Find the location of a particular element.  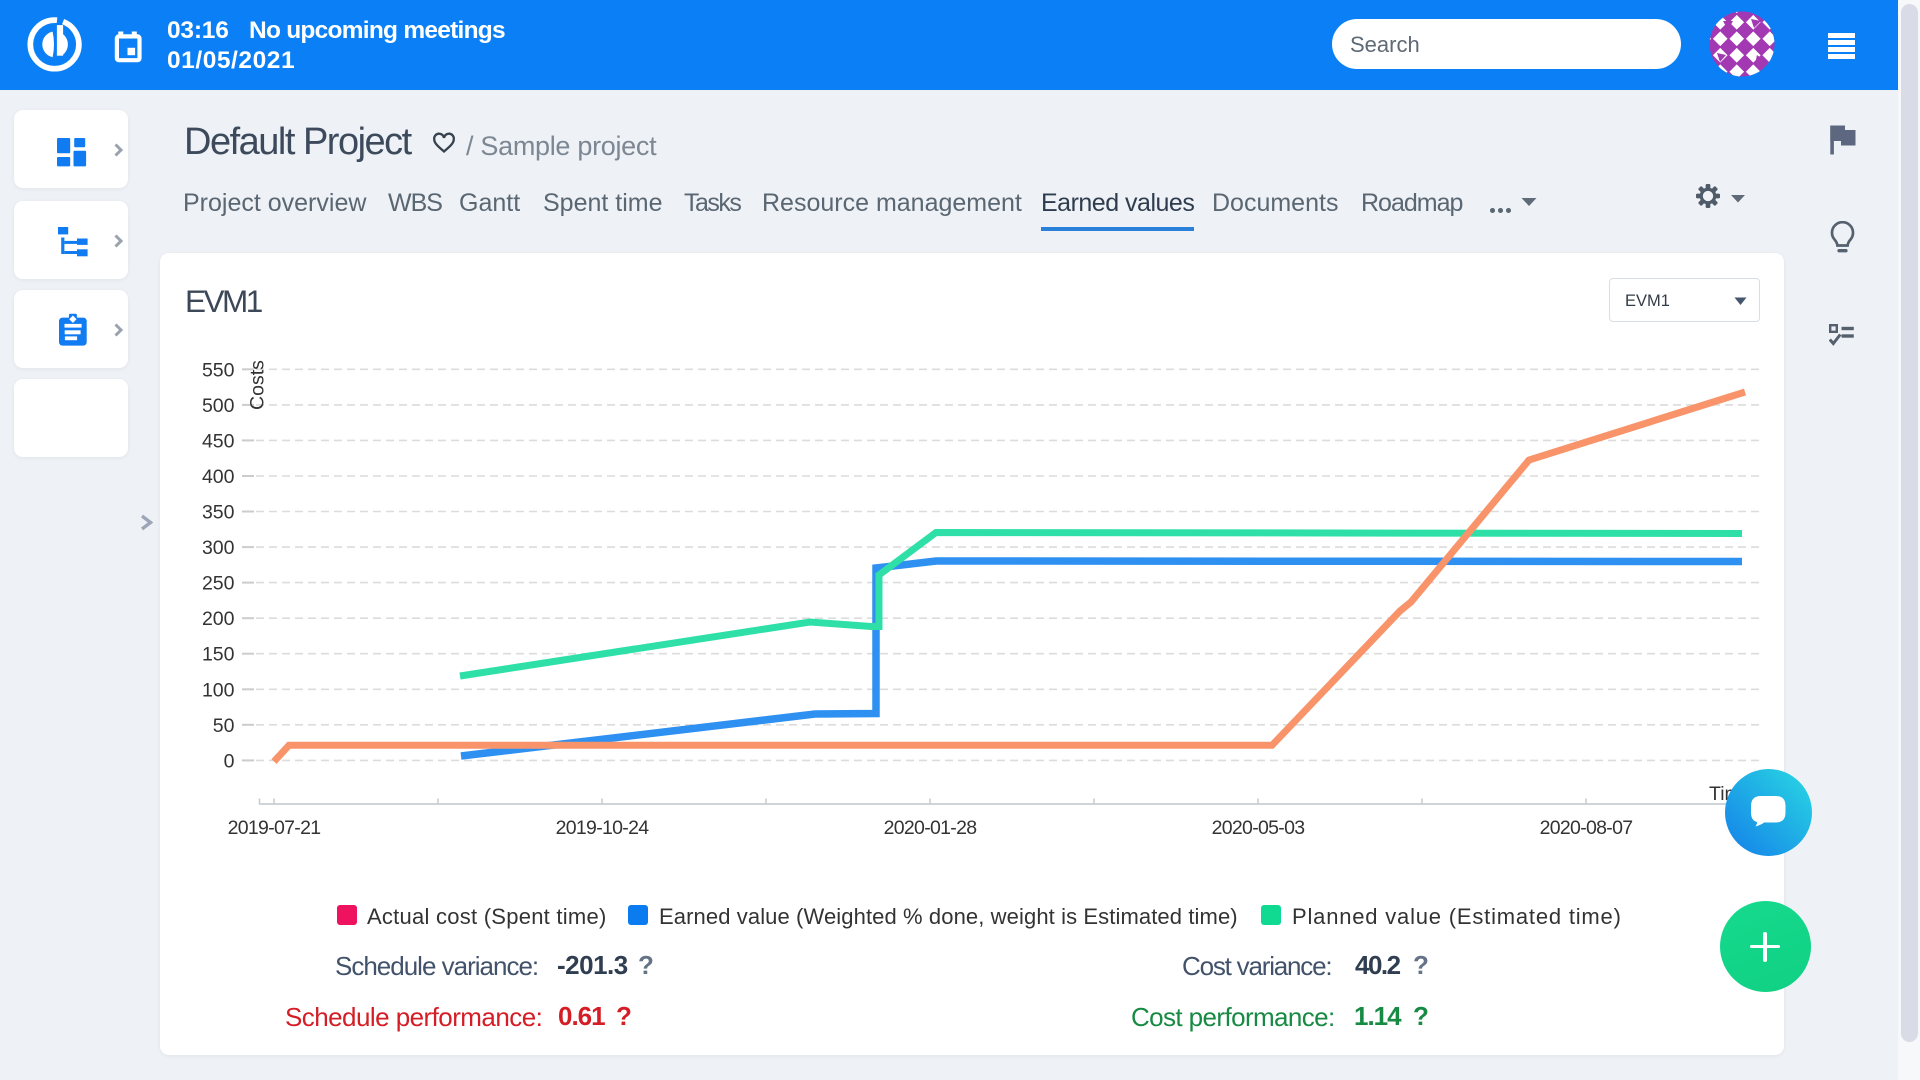

svg-text: 2019-07-21 is located at coordinates (274, 828).